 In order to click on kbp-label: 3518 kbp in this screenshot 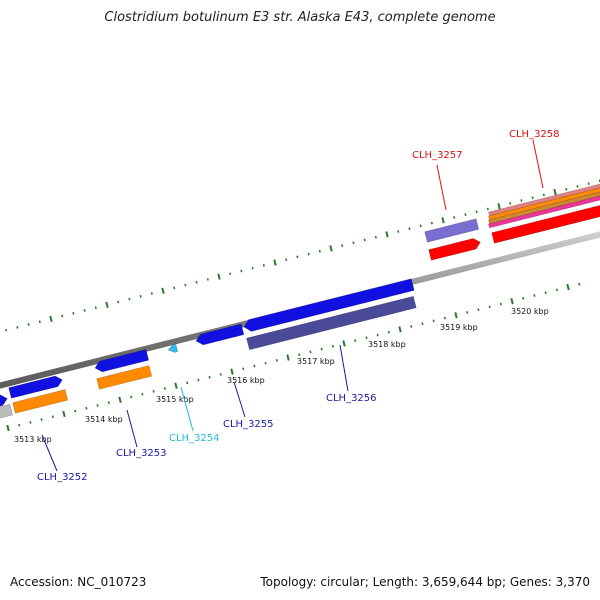, I will do `click(387, 344)`.